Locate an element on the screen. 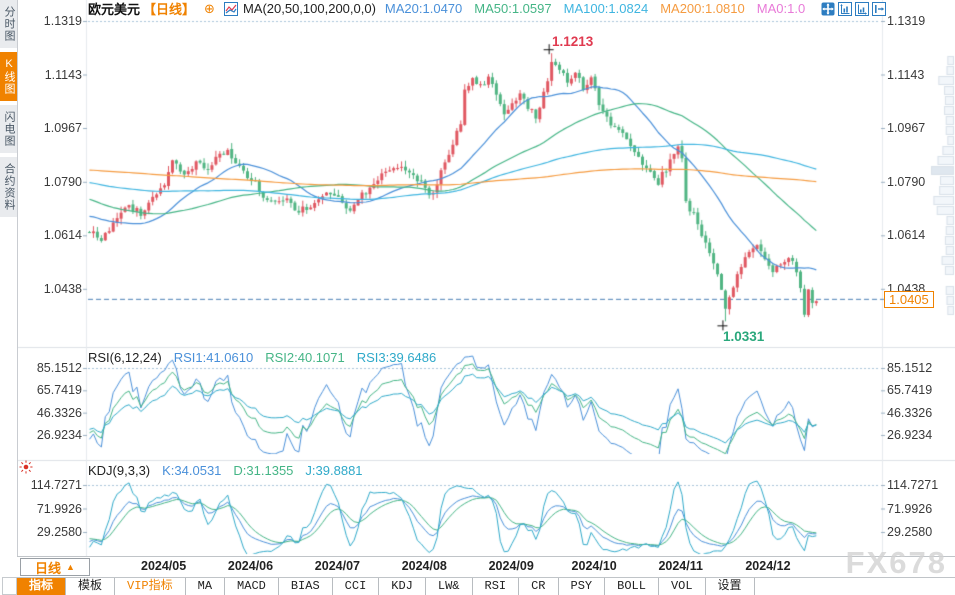 The image size is (955, 595). corner-box is located at coordinates (9, 586).